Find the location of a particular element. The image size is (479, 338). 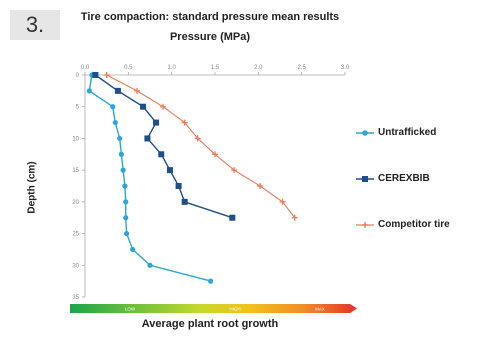

y-tick-label: 20 is located at coordinates (75, 203).